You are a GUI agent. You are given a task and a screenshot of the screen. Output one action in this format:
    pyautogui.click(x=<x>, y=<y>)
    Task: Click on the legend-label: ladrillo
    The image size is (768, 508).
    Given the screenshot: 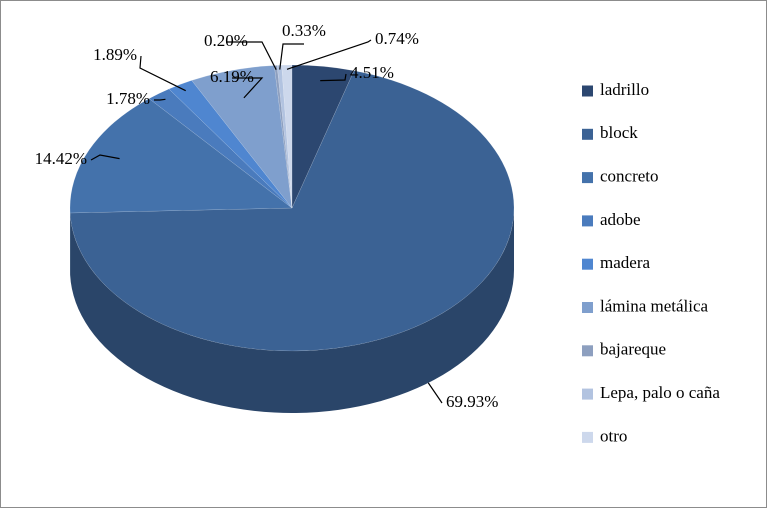 What is the action you would take?
    pyautogui.click(x=624, y=89)
    